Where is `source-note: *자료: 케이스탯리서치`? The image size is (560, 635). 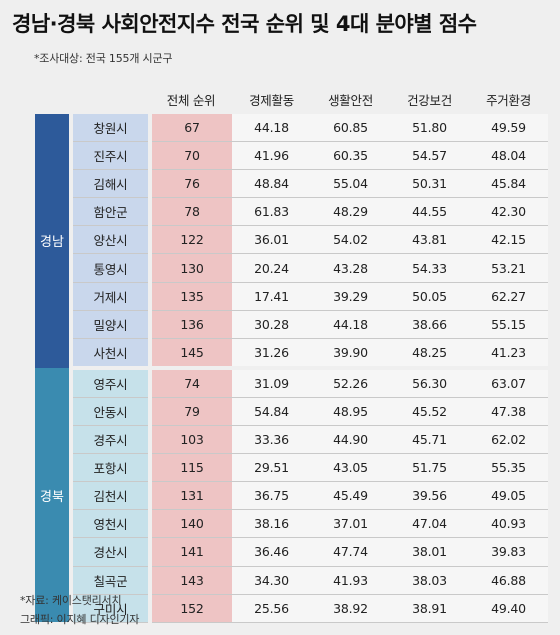 source-note: *자료: 케이스탯리서치 is located at coordinates (71, 600).